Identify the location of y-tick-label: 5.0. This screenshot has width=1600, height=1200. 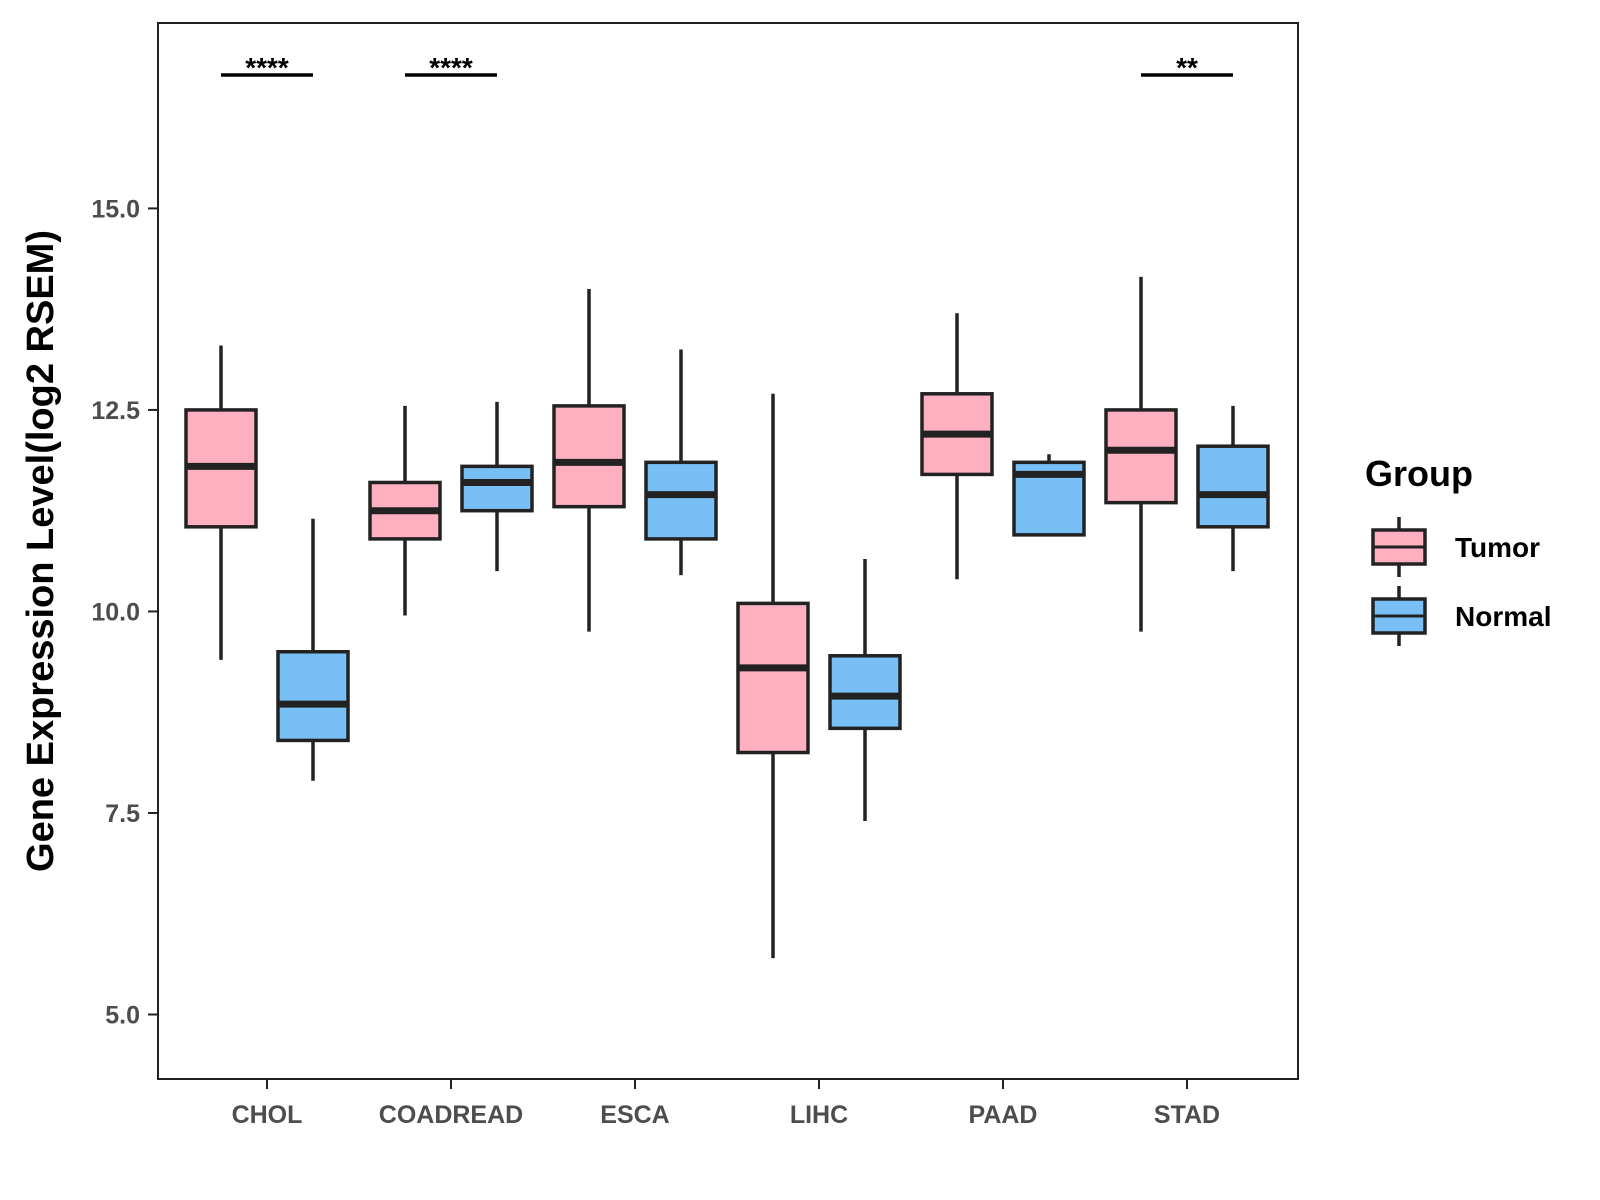
(122, 1016).